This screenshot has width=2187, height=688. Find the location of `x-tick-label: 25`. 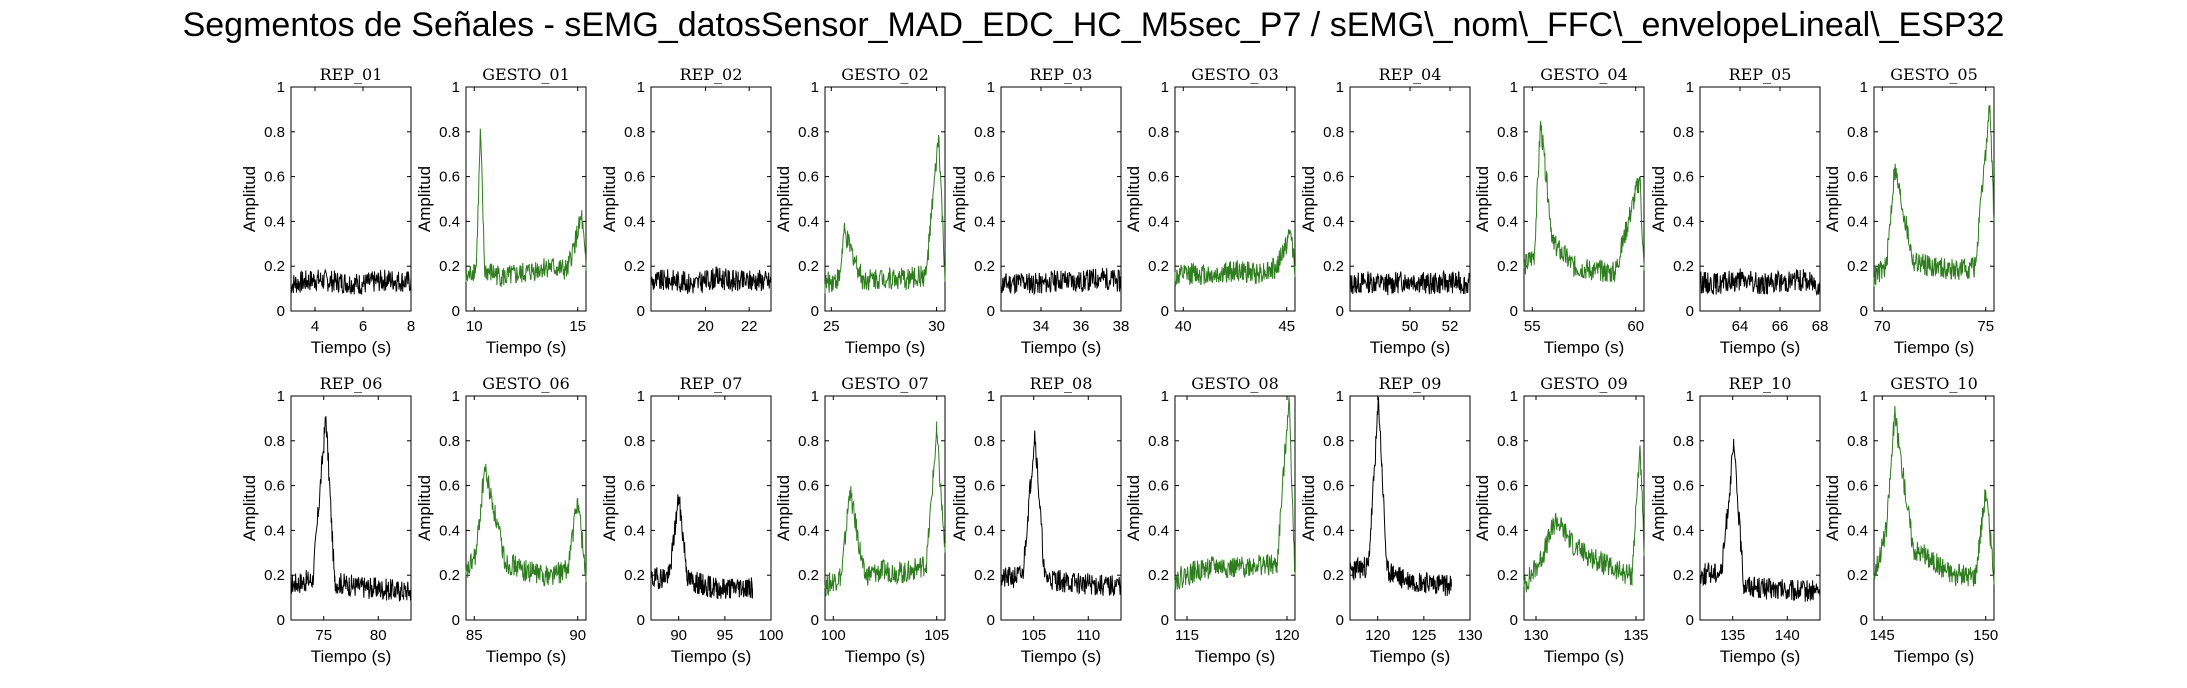

x-tick-label: 25 is located at coordinates (831, 326).